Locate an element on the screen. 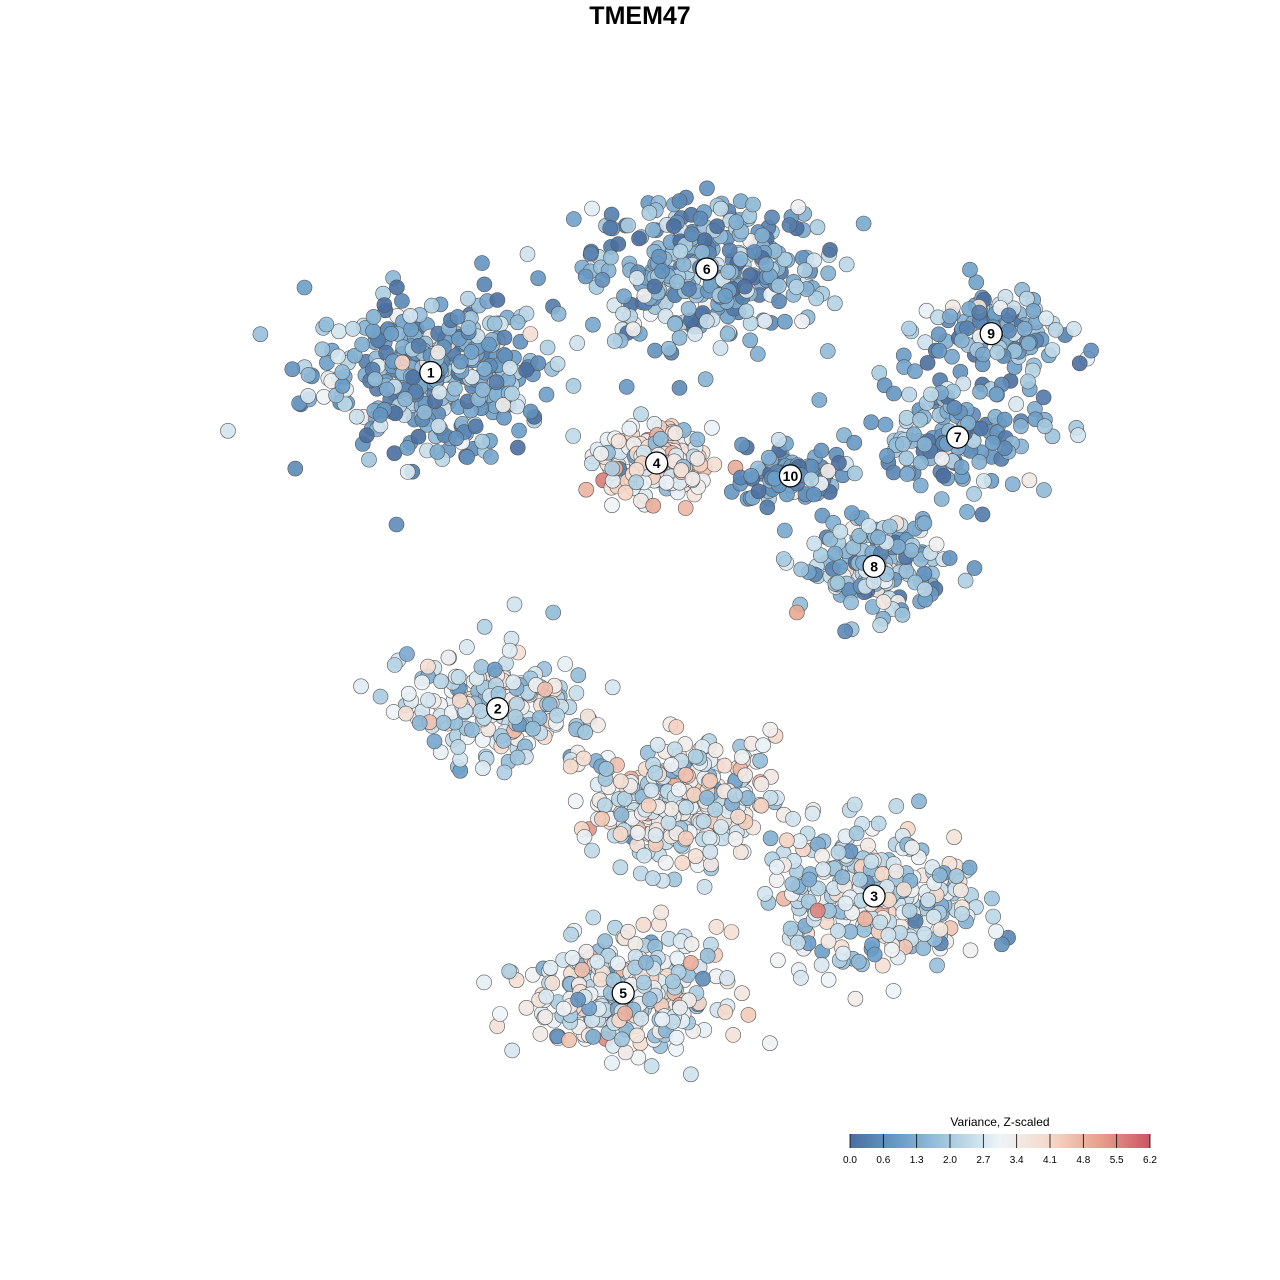  cluster-label-8: 8 is located at coordinates (874, 566).